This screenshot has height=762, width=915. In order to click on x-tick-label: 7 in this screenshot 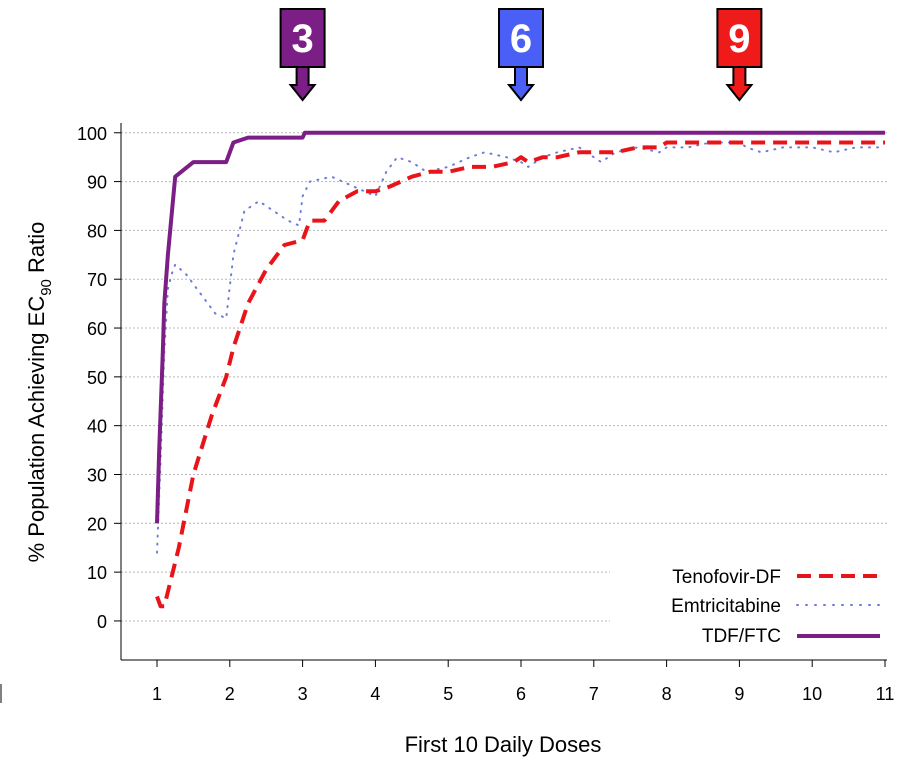, I will do `click(594, 694)`.